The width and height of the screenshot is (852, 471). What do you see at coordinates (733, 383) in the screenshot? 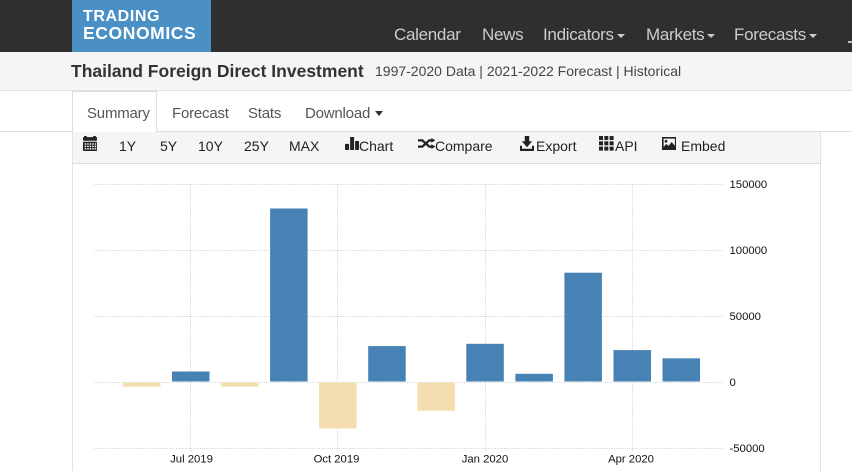
I see `svg-text: 0` at bounding box center [733, 383].